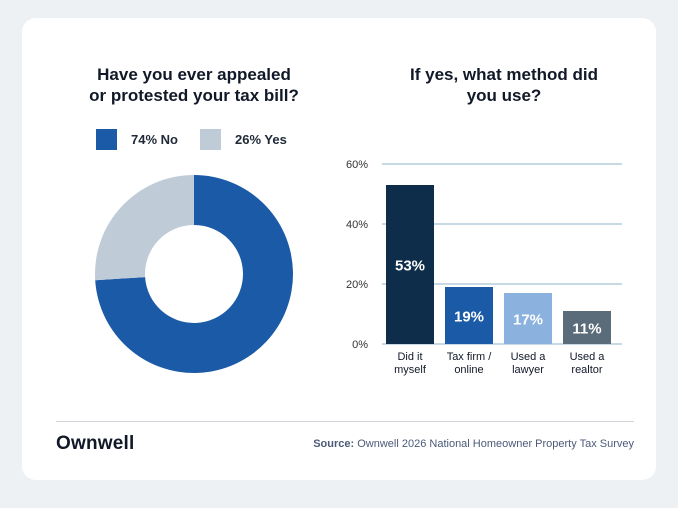  I want to click on bar-chart-title: If yes, what method did you use?, so click(504, 85).